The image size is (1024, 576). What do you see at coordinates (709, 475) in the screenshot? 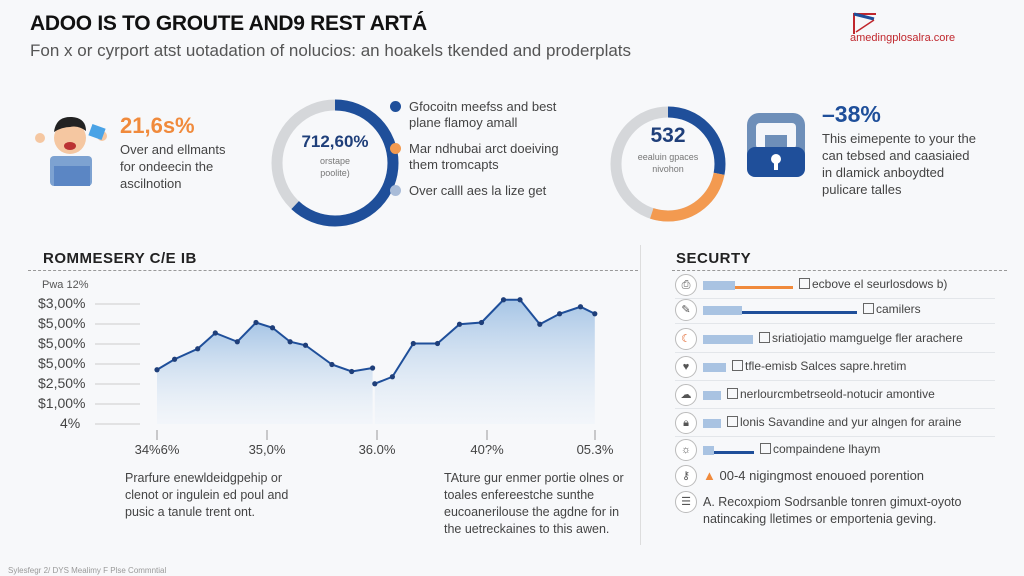
I see `warning-icon: ▲` at bounding box center [709, 475].